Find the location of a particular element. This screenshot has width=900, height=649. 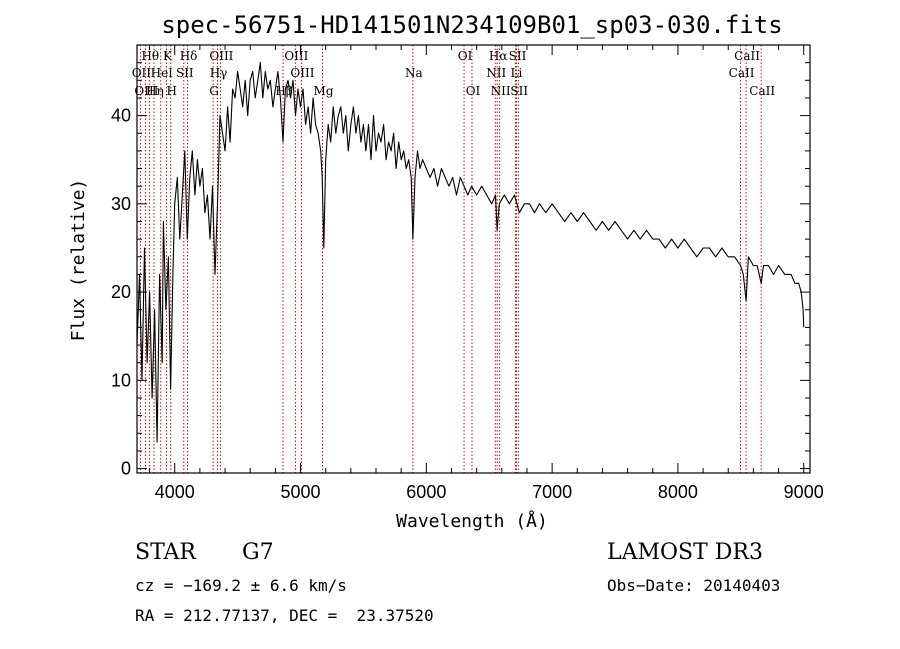

y-tick-label: 0 is located at coordinates (126, 469).